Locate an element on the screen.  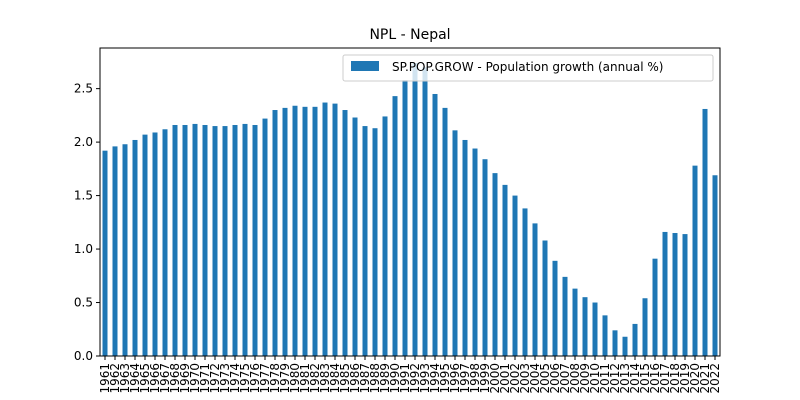
bar-1991 is located at coordinates (405, 218).